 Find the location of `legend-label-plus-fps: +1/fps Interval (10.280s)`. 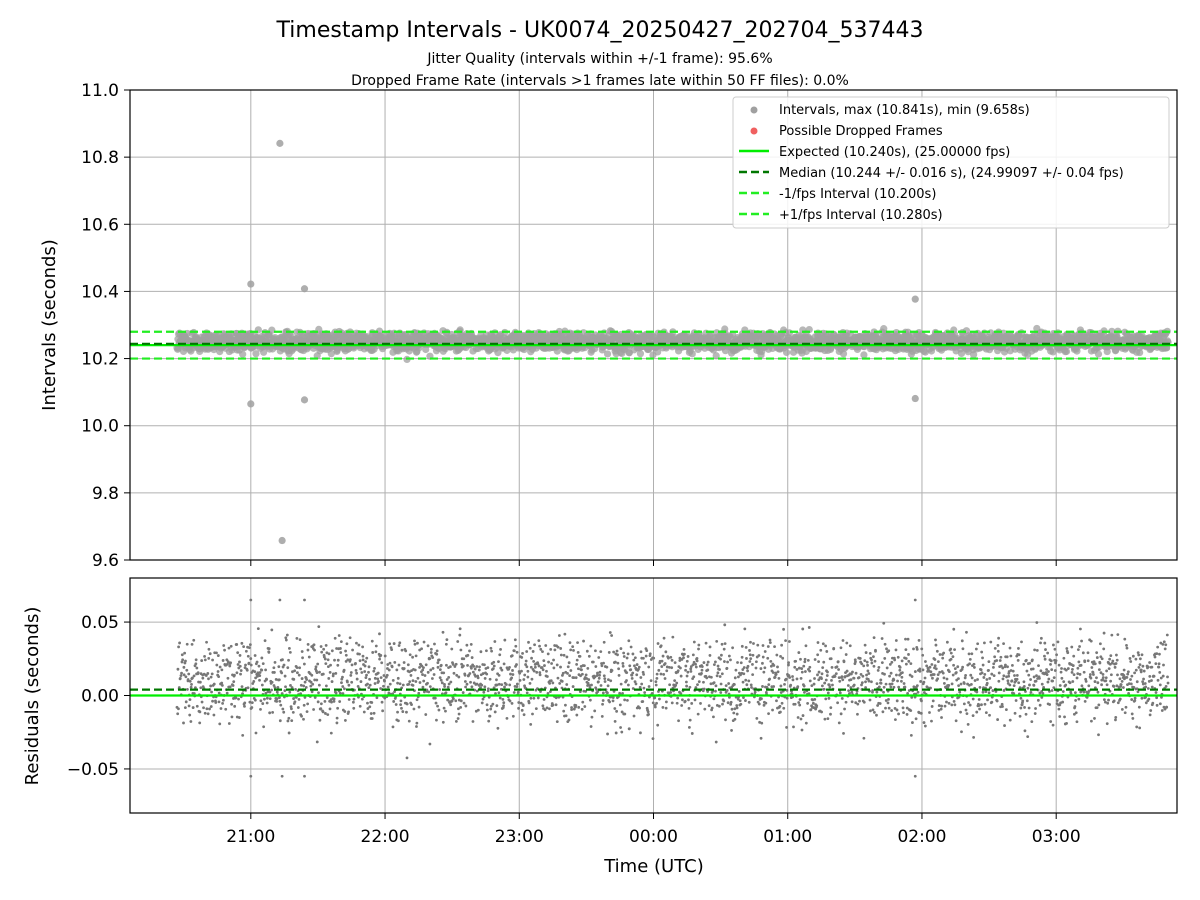

legend-label-plus-fps: +1/fps Interval (10.280s) is located at coordinates (861, 215).